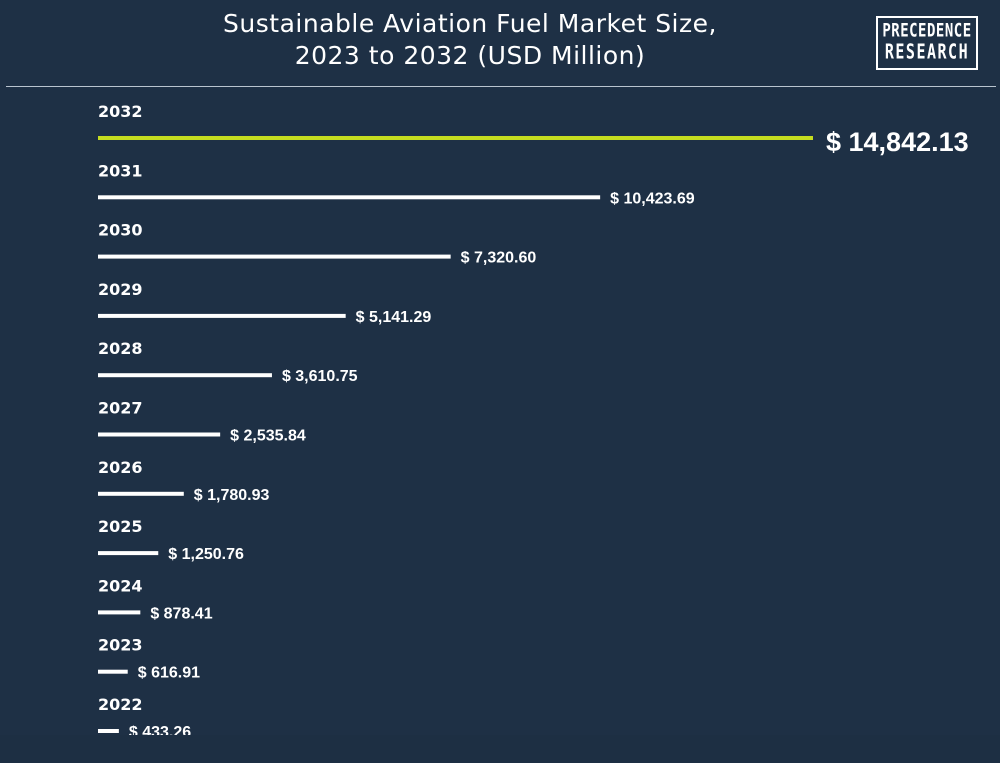 This screenshot has height=763, width=1000. What do you see at coordinates (652, 198) in the screenshot?
I see `value-label: $ 10,423.69` at bounding box center [652, 198].